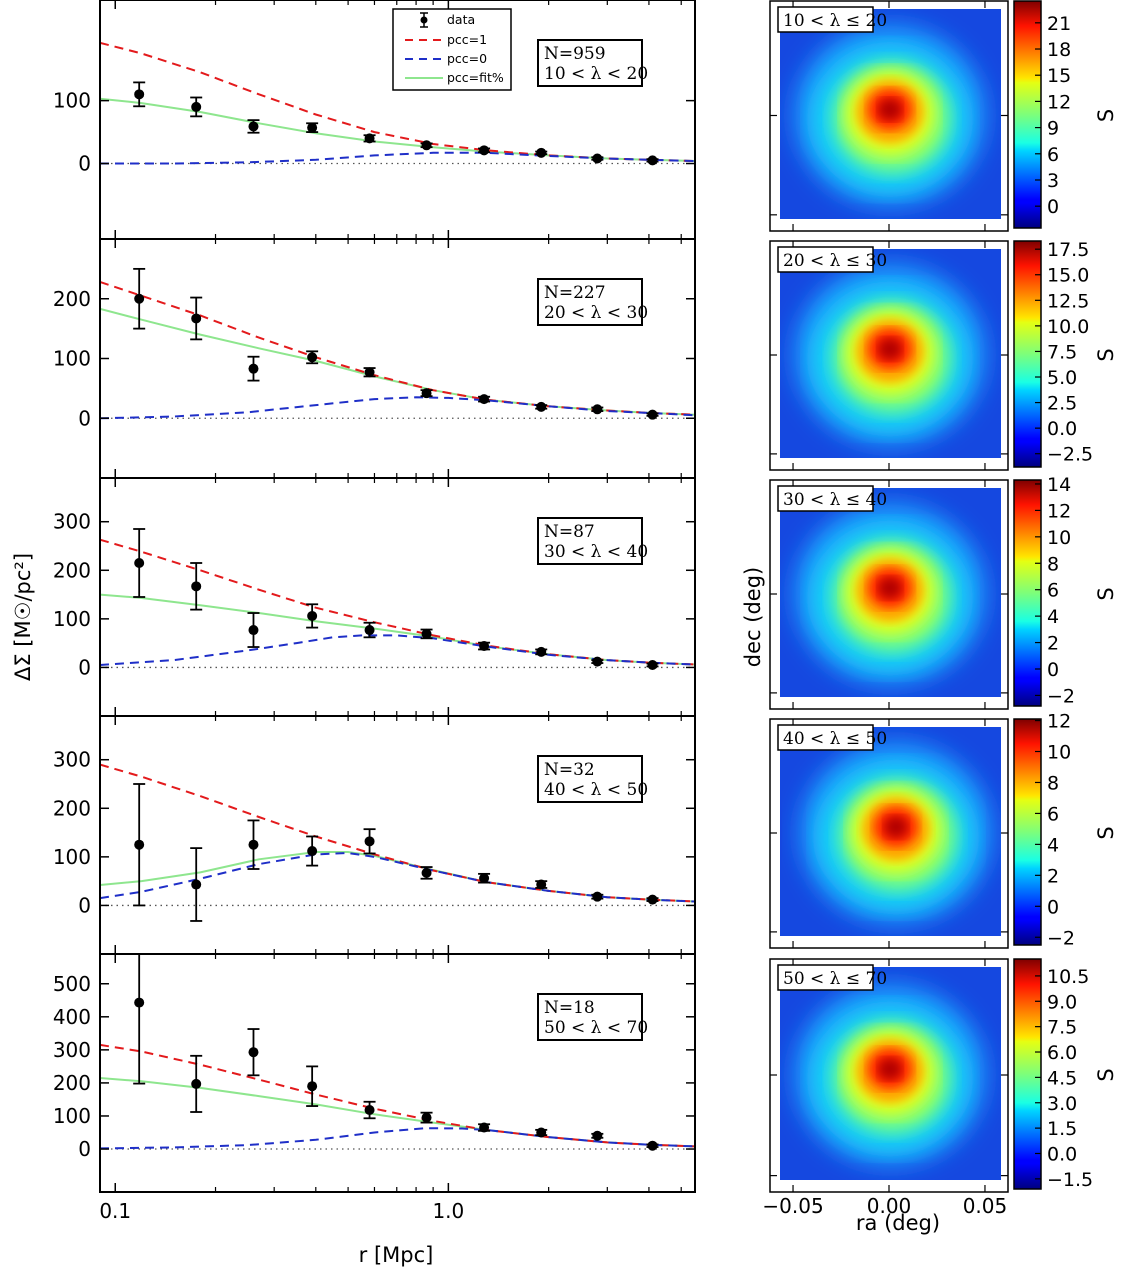 The width and height of the screenshot is (1126, 1272). I want to click on series-line-pcc0, so click(397, 650).